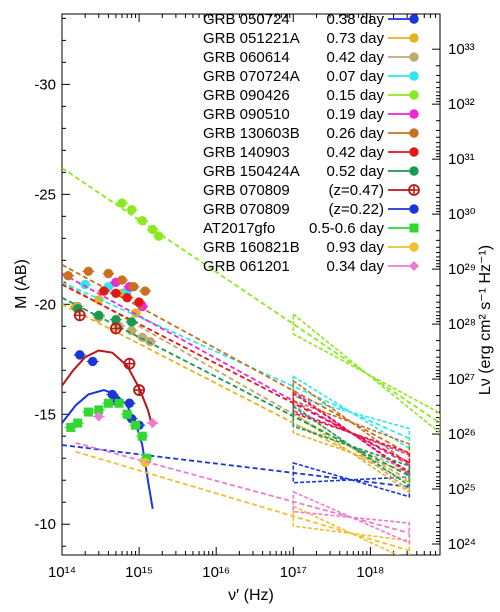  I want to click on x-tick-label: 10¹⁵, so click(139, 572).